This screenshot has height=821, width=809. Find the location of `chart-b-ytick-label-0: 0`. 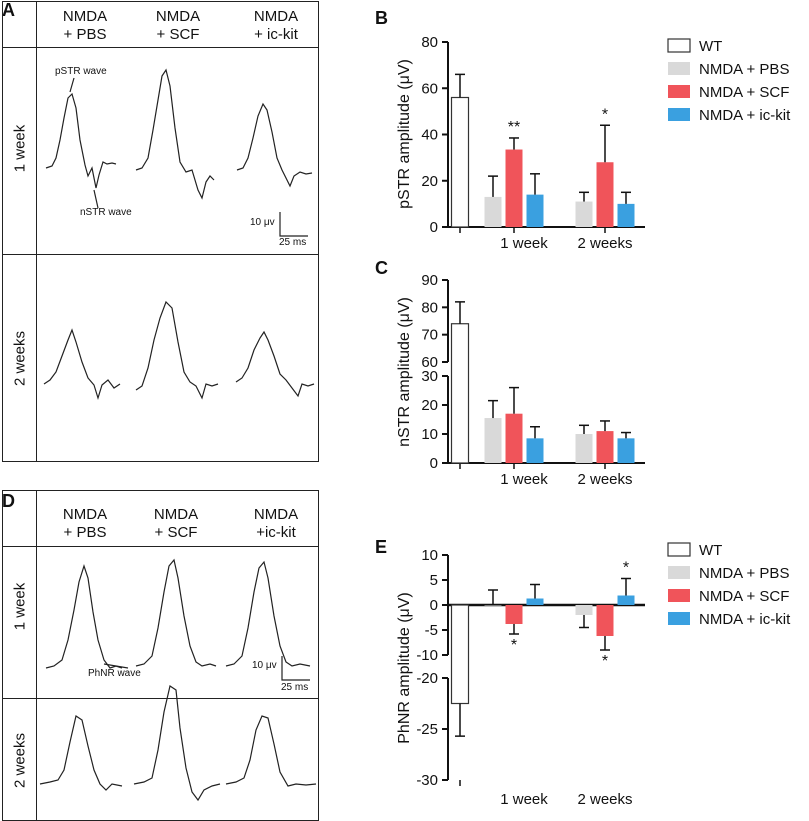

chart-b-ytick-label-0: 0 is located at coordinates (434, 227).